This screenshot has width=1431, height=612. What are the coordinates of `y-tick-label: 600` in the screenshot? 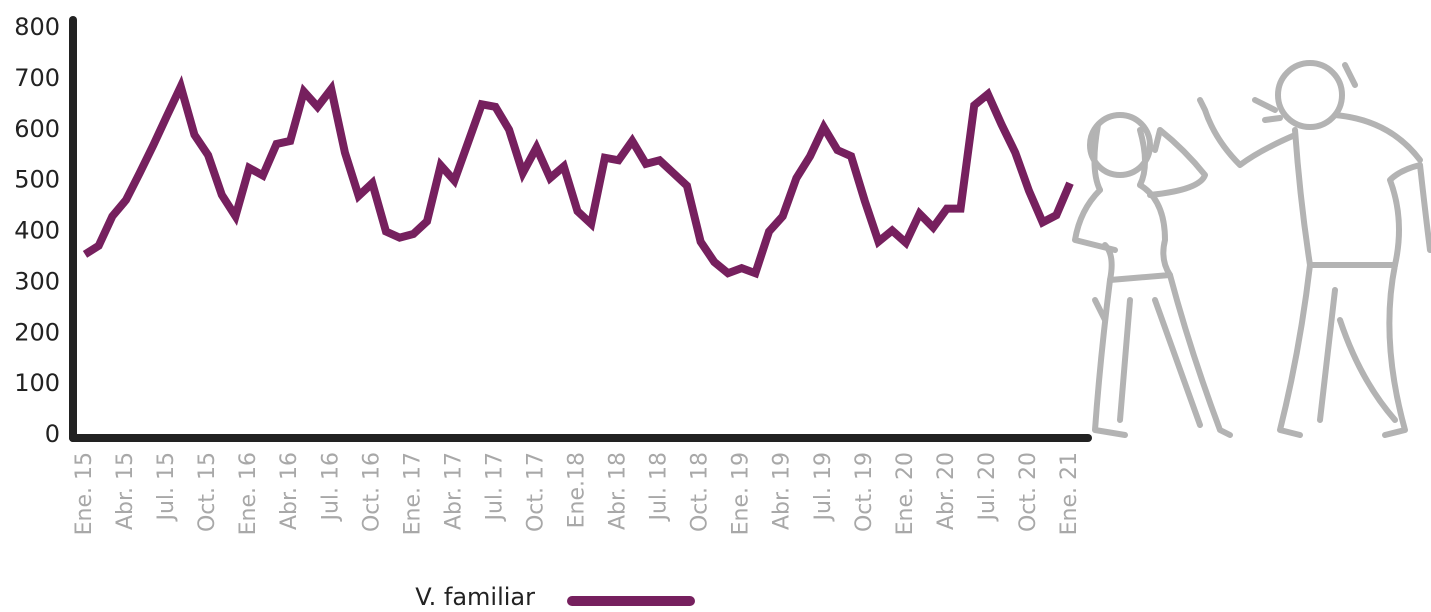 It's located at (37, 129).